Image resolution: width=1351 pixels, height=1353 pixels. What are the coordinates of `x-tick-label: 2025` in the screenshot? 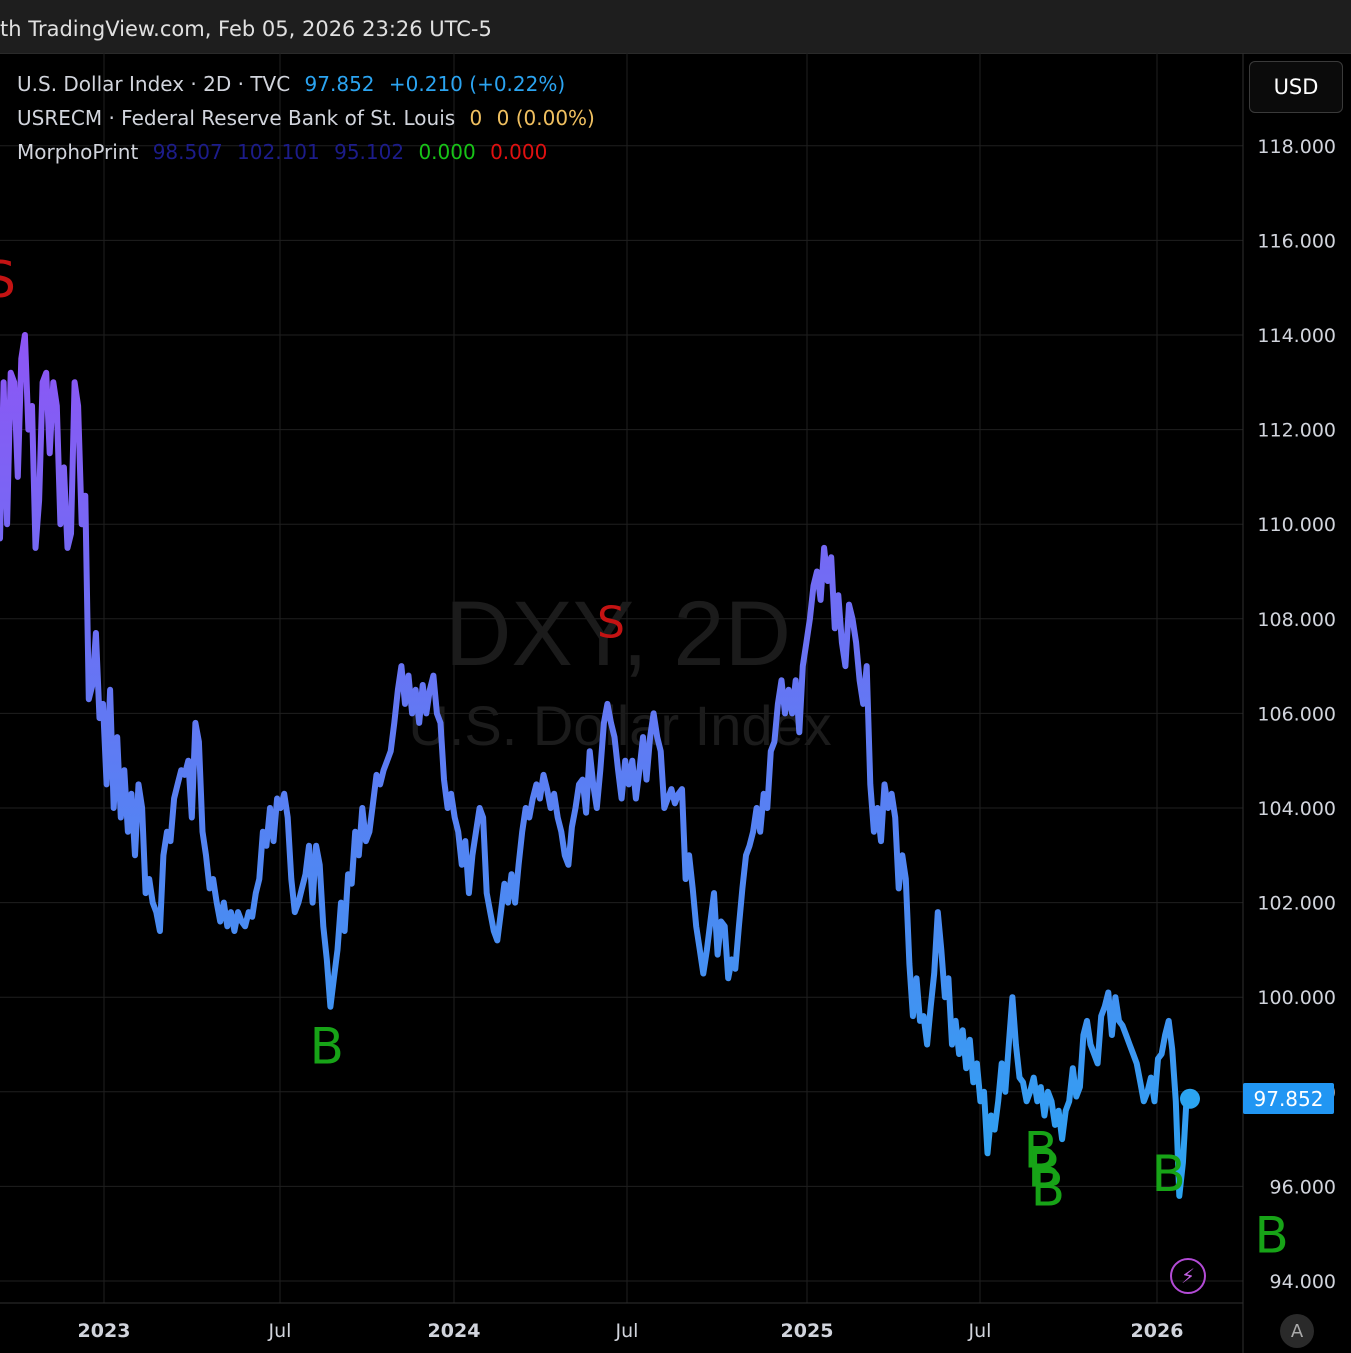 It's located at (807, 1331).